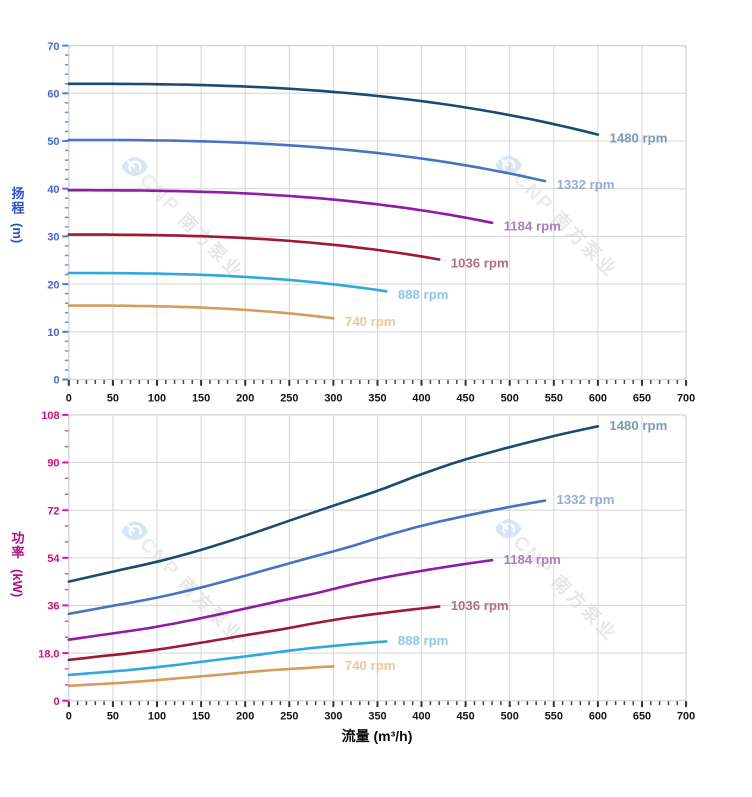  I want to click on svg-text: 72, so click(53, 511).